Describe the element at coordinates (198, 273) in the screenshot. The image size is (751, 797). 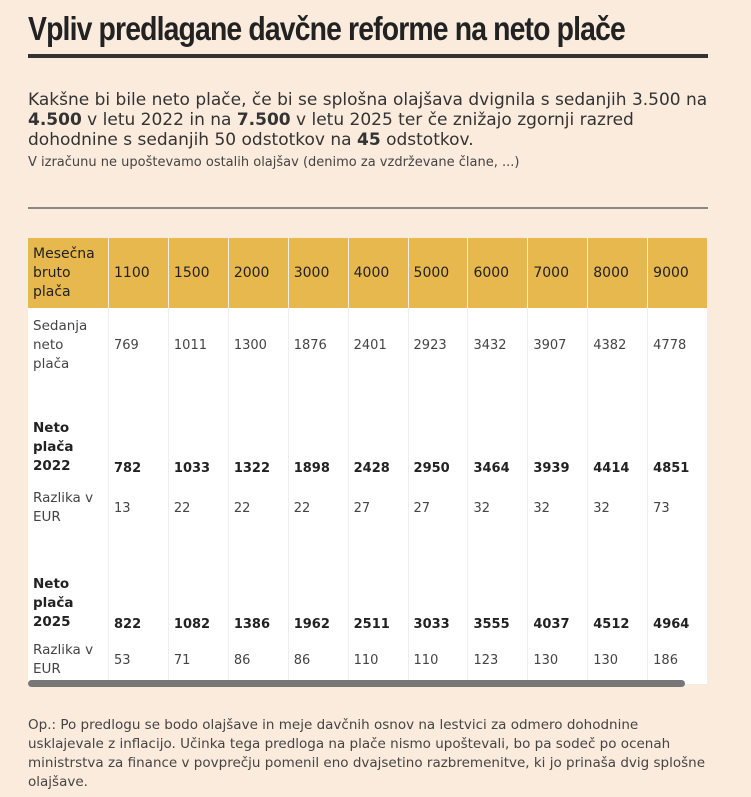
I see `header-cell: 1500` at that location.